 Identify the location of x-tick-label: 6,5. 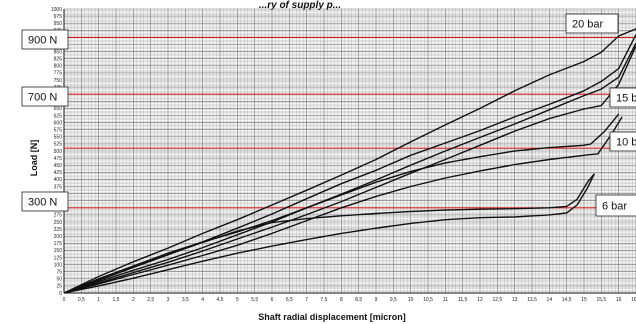
(289, 300).